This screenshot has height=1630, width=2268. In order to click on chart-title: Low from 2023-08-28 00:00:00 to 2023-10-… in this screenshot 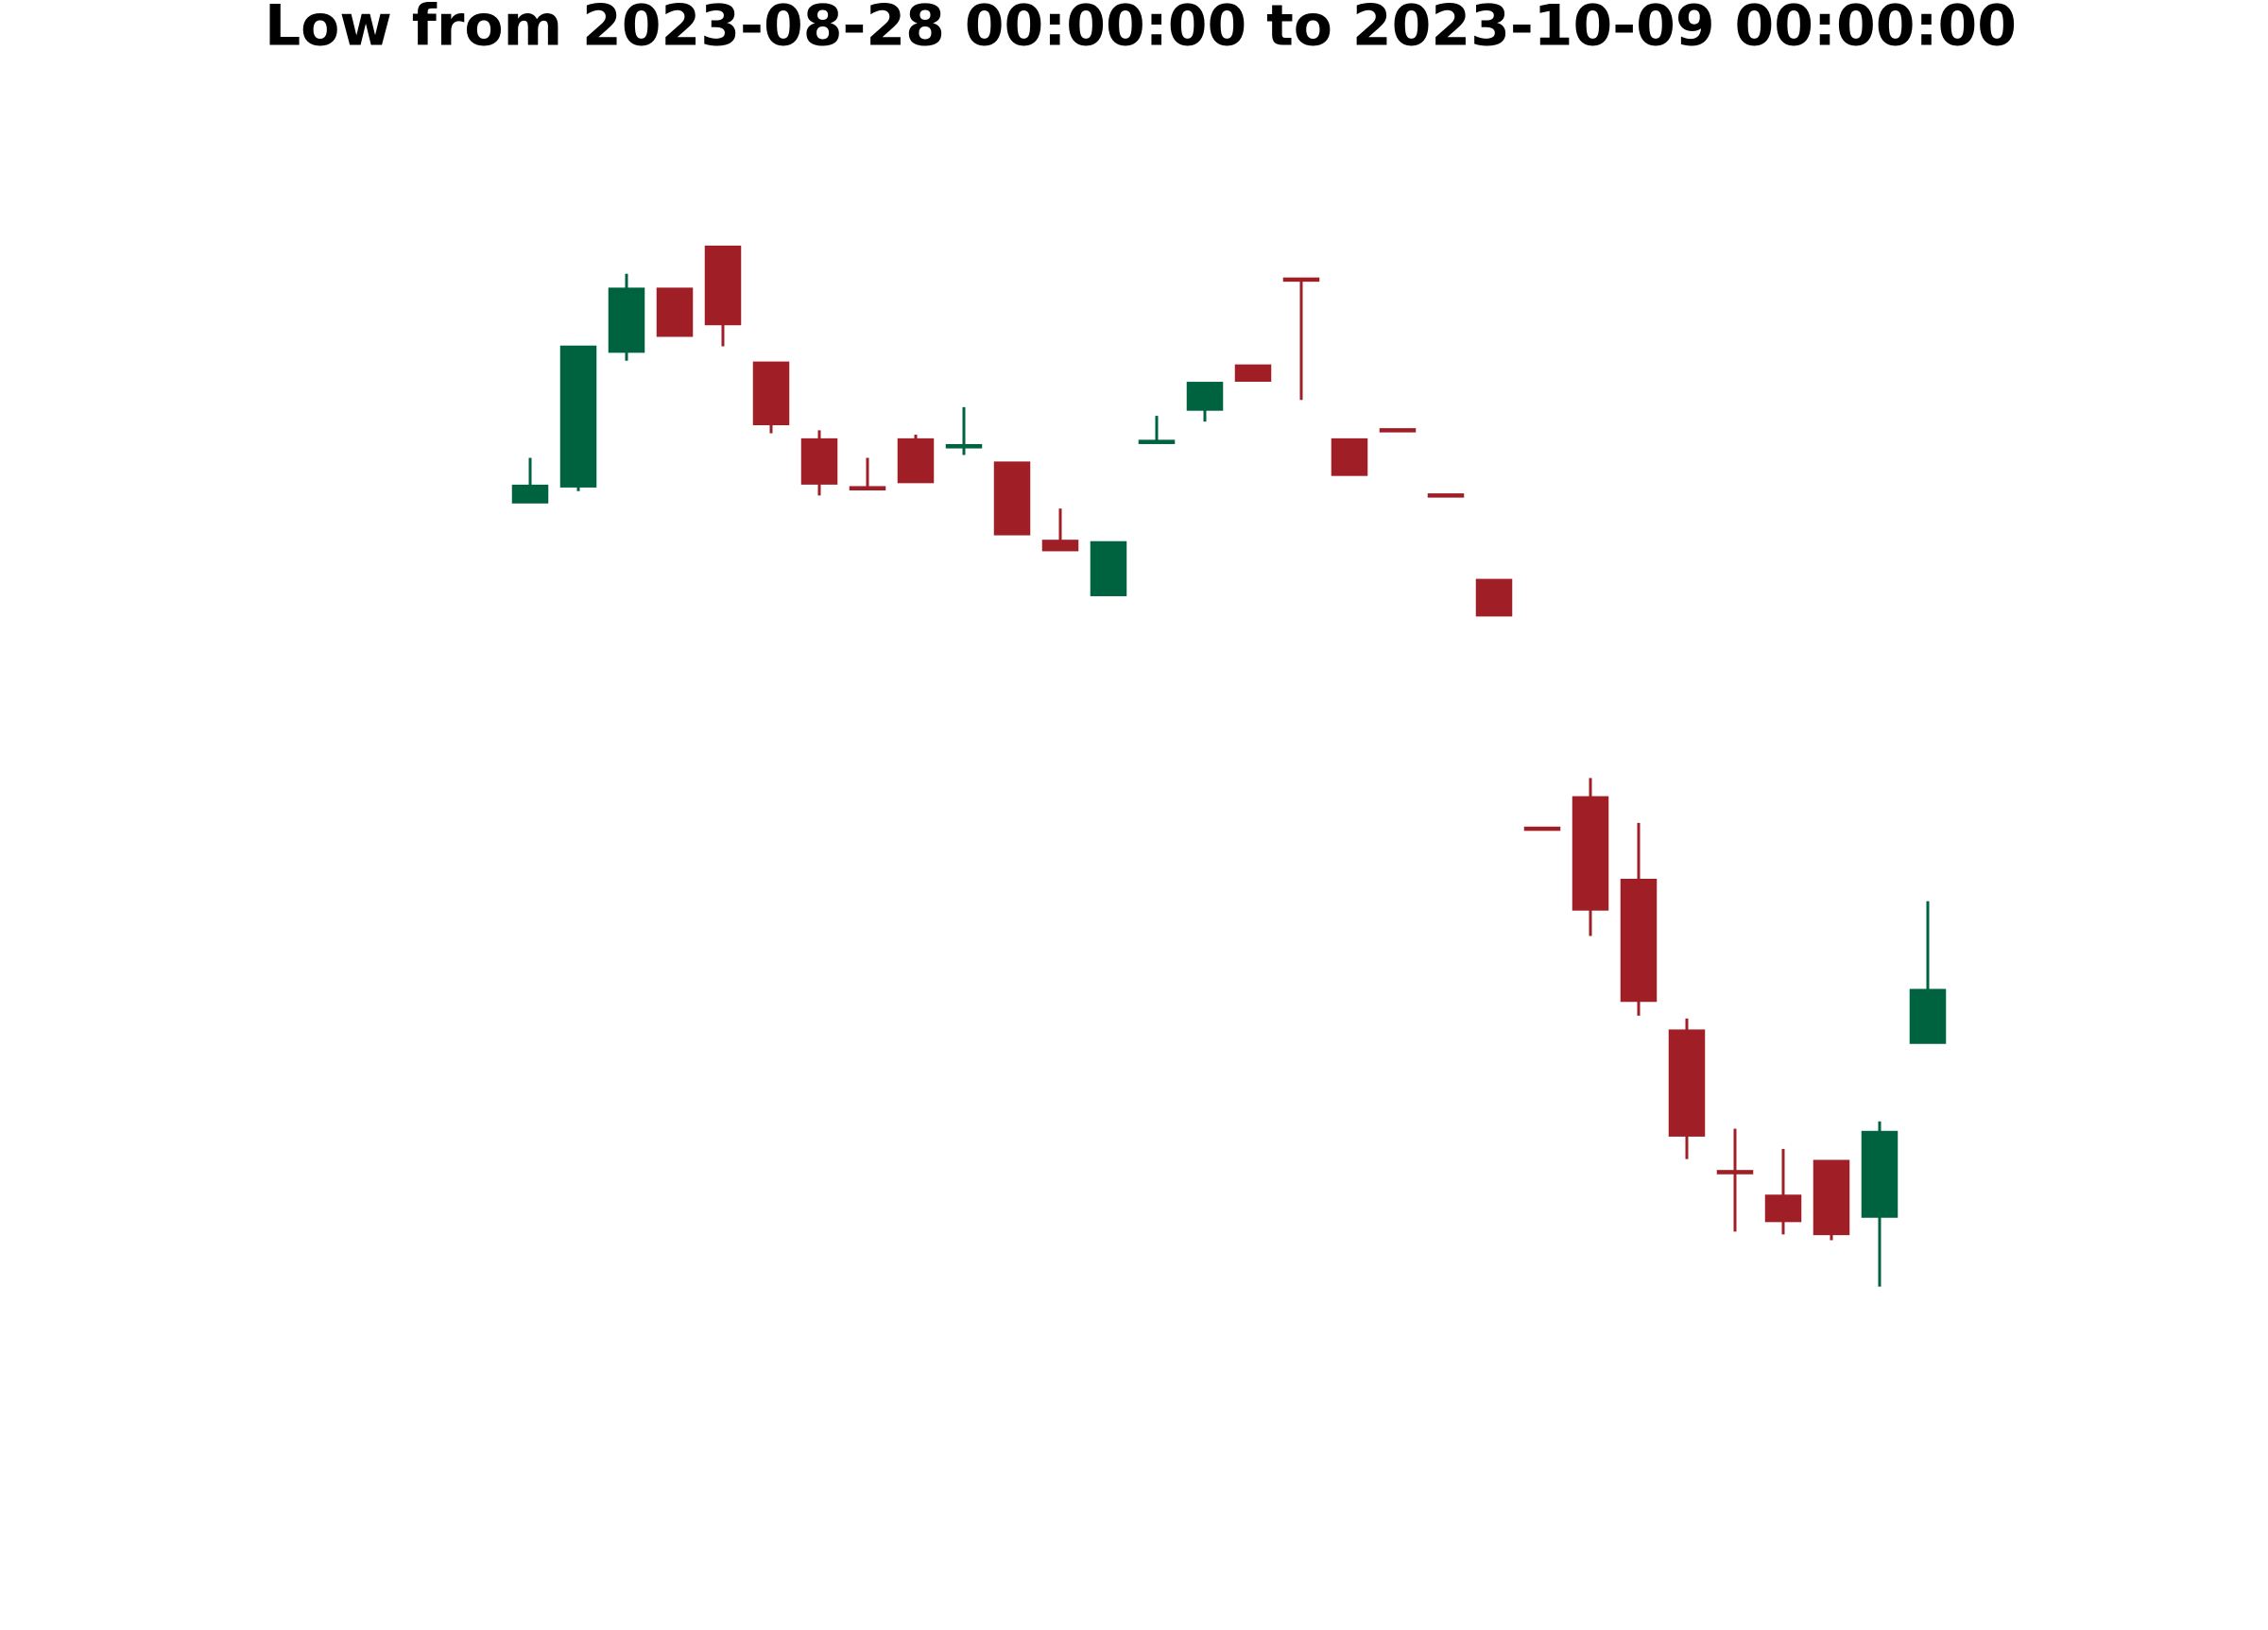, I will do `click(1141, 30)`.